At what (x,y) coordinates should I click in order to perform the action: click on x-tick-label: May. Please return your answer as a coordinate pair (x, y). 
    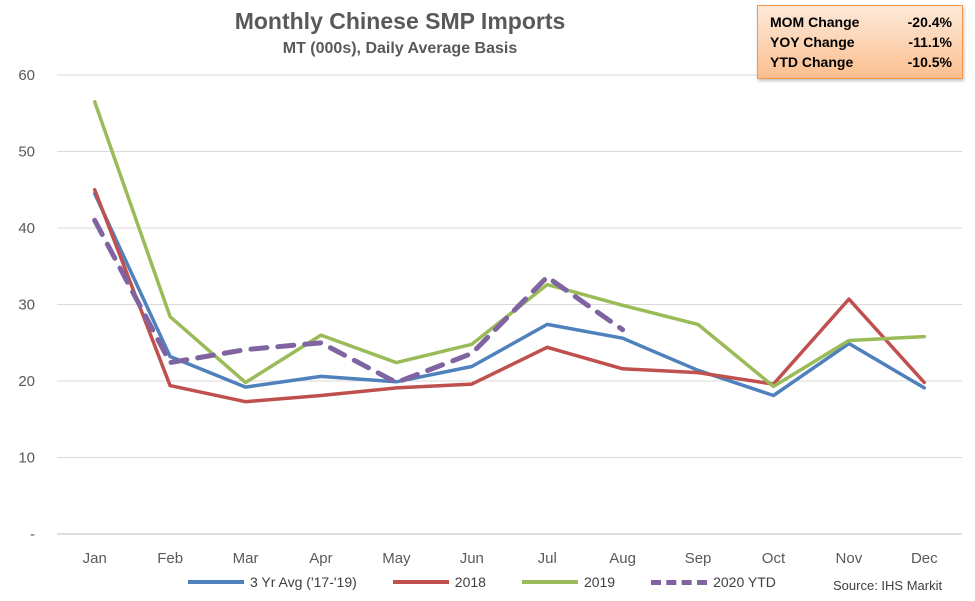
    Looking at the image, I should click on (396, 558).